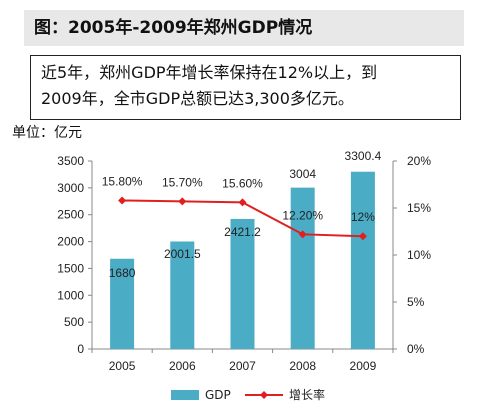  What do you see at coordinates (182, 366) in the screenshot?
I see `x-tick-label: 2006` at bounding box center [182, 366].